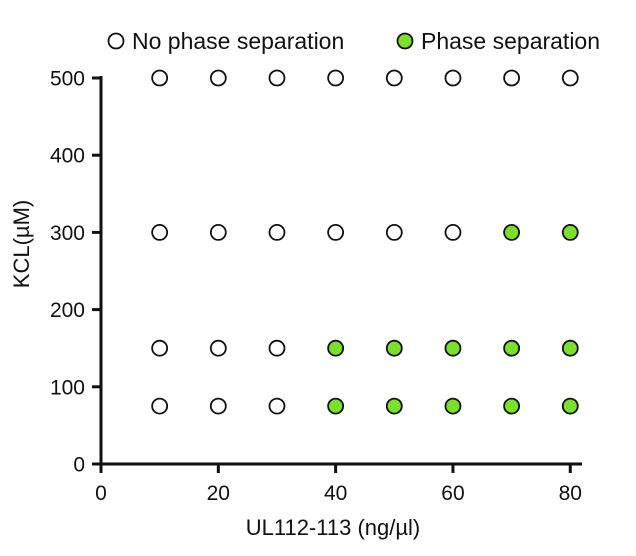 The width and height of the screenshot is (636, 556). I want to click on legend-label: No phase separation, so click(238, 41).